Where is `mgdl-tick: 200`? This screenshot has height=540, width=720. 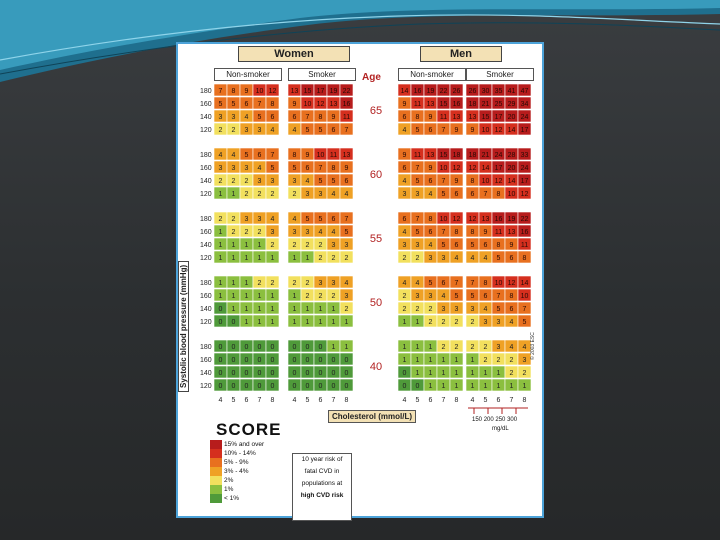
mgdl-tick: 200 is located at coordinates (488, 420).